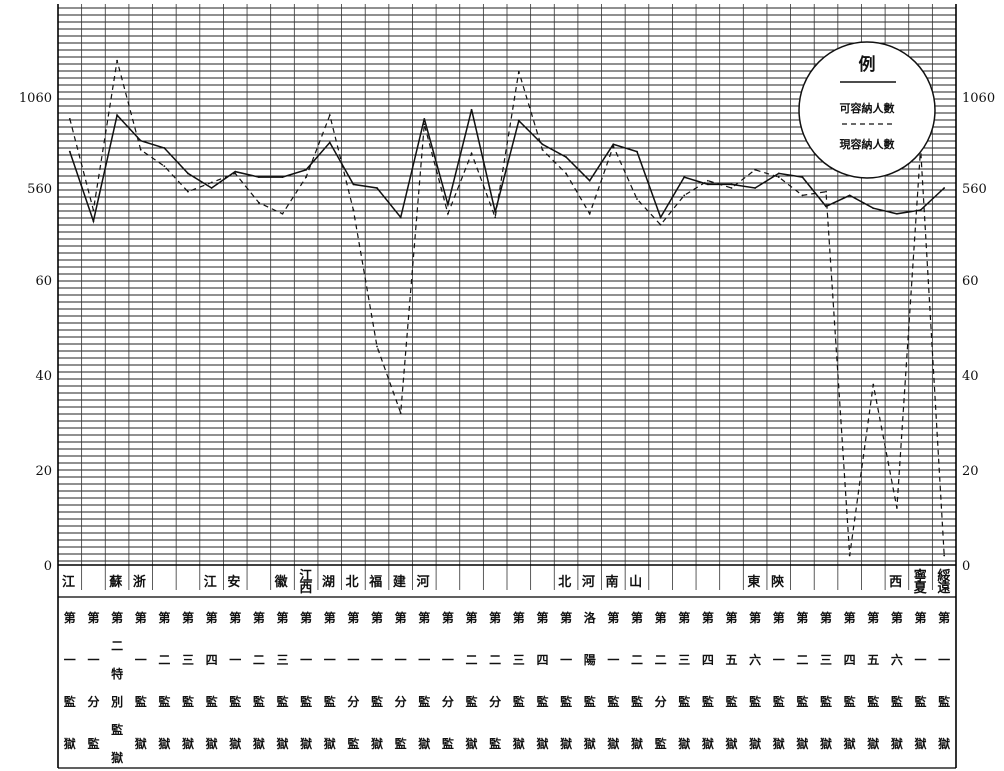 The width and height of the screenshot is (1004, 771). Describe the element at coordinates (778, 582) in the screenshot. I see `province-label: 陝` at that location.